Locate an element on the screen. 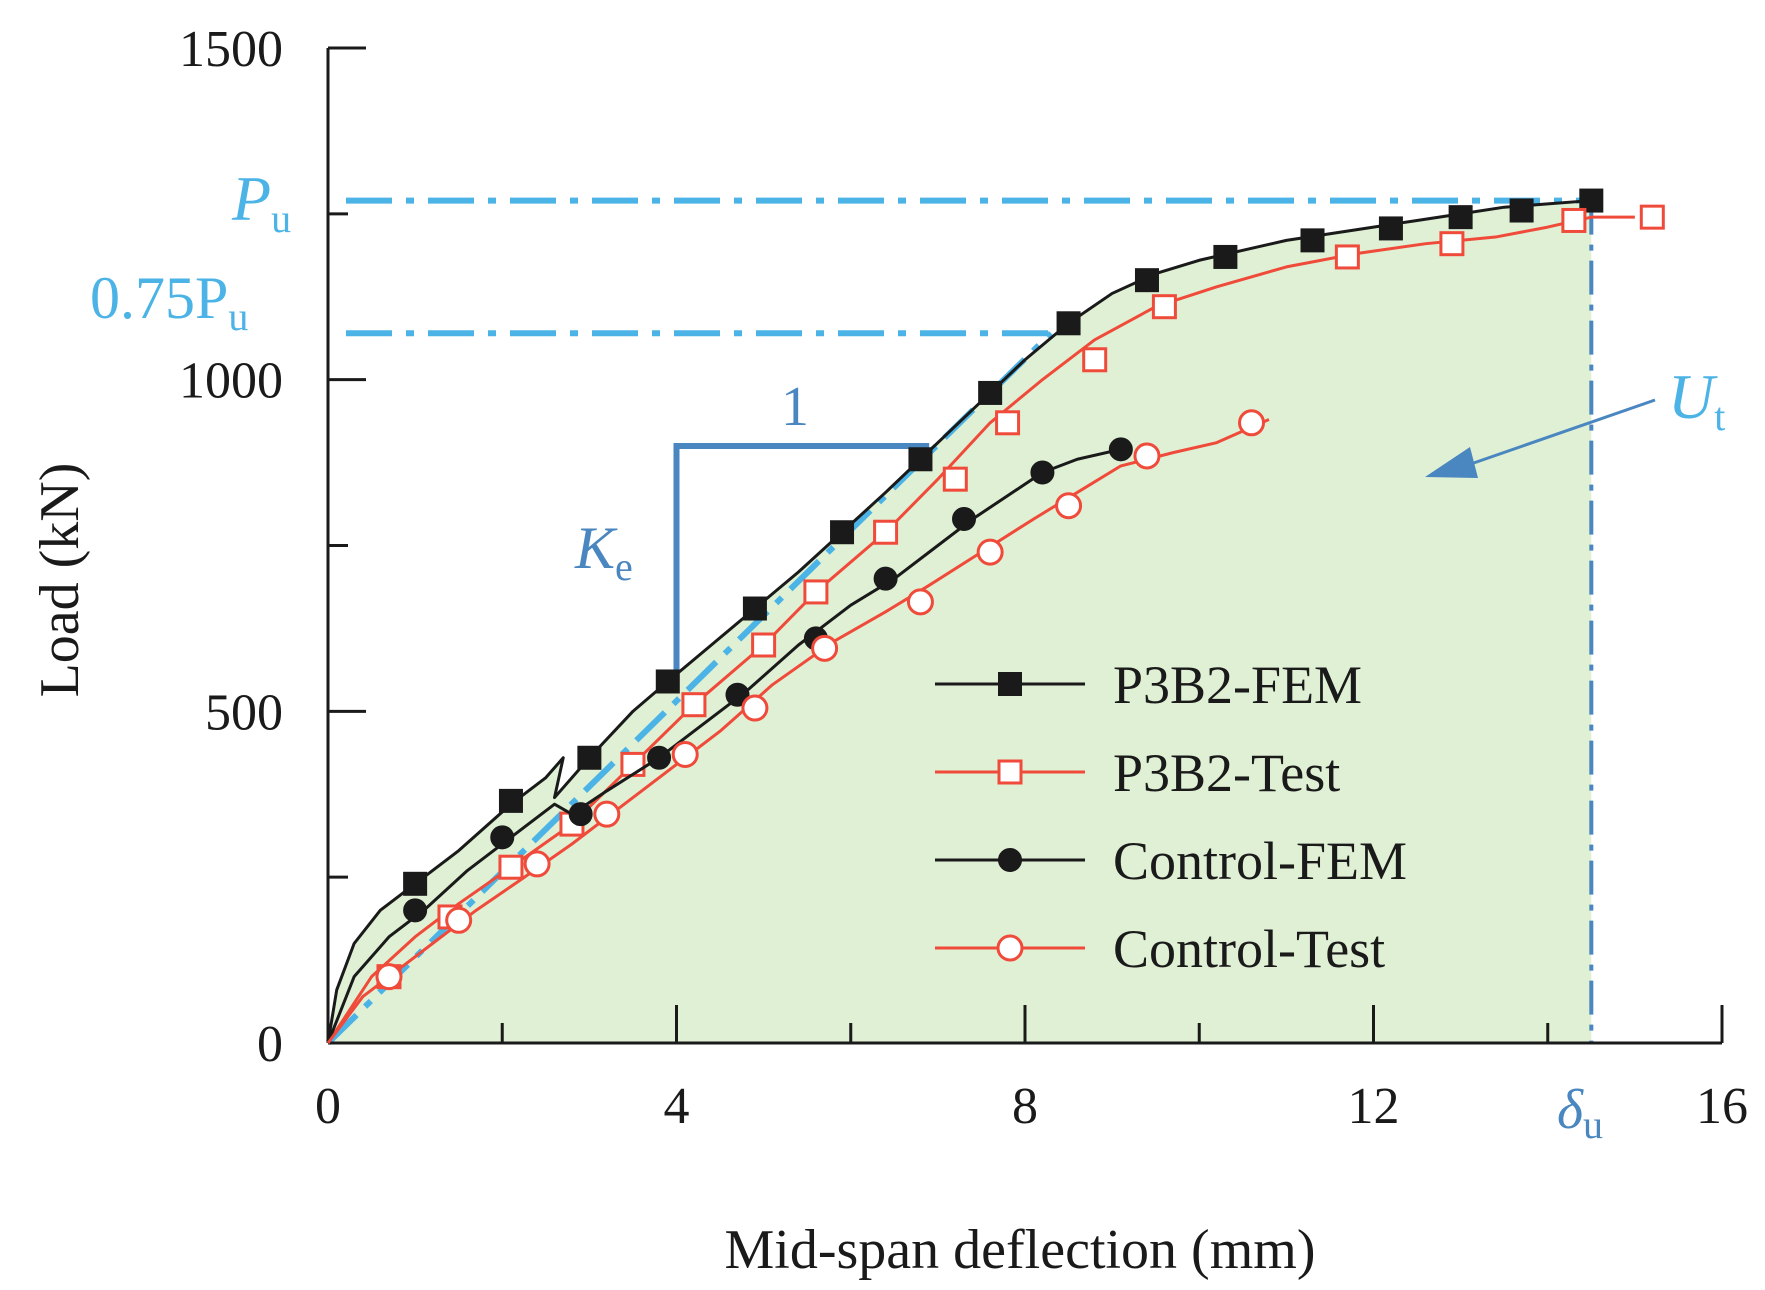 This screenshot has height=1290, width=1765. p75-label-main: 0.75P is located at coordinates (159, 298).